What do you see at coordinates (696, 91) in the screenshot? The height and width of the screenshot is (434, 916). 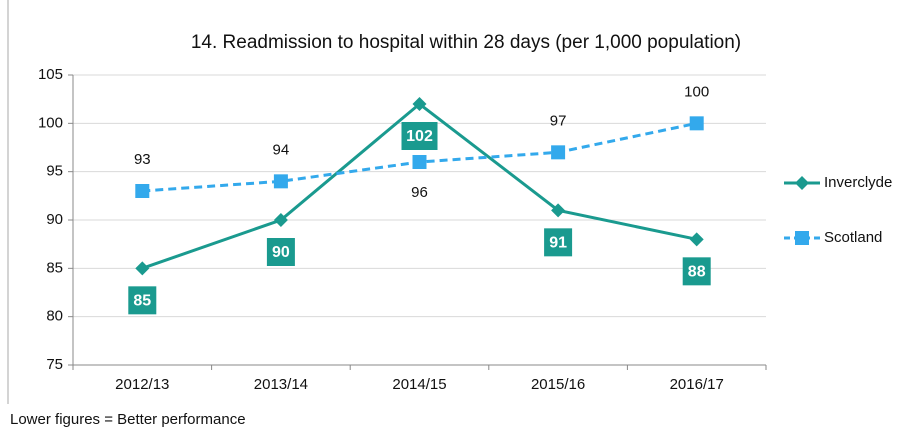 I see `data-label: 100` at bounding box center [696, 91].